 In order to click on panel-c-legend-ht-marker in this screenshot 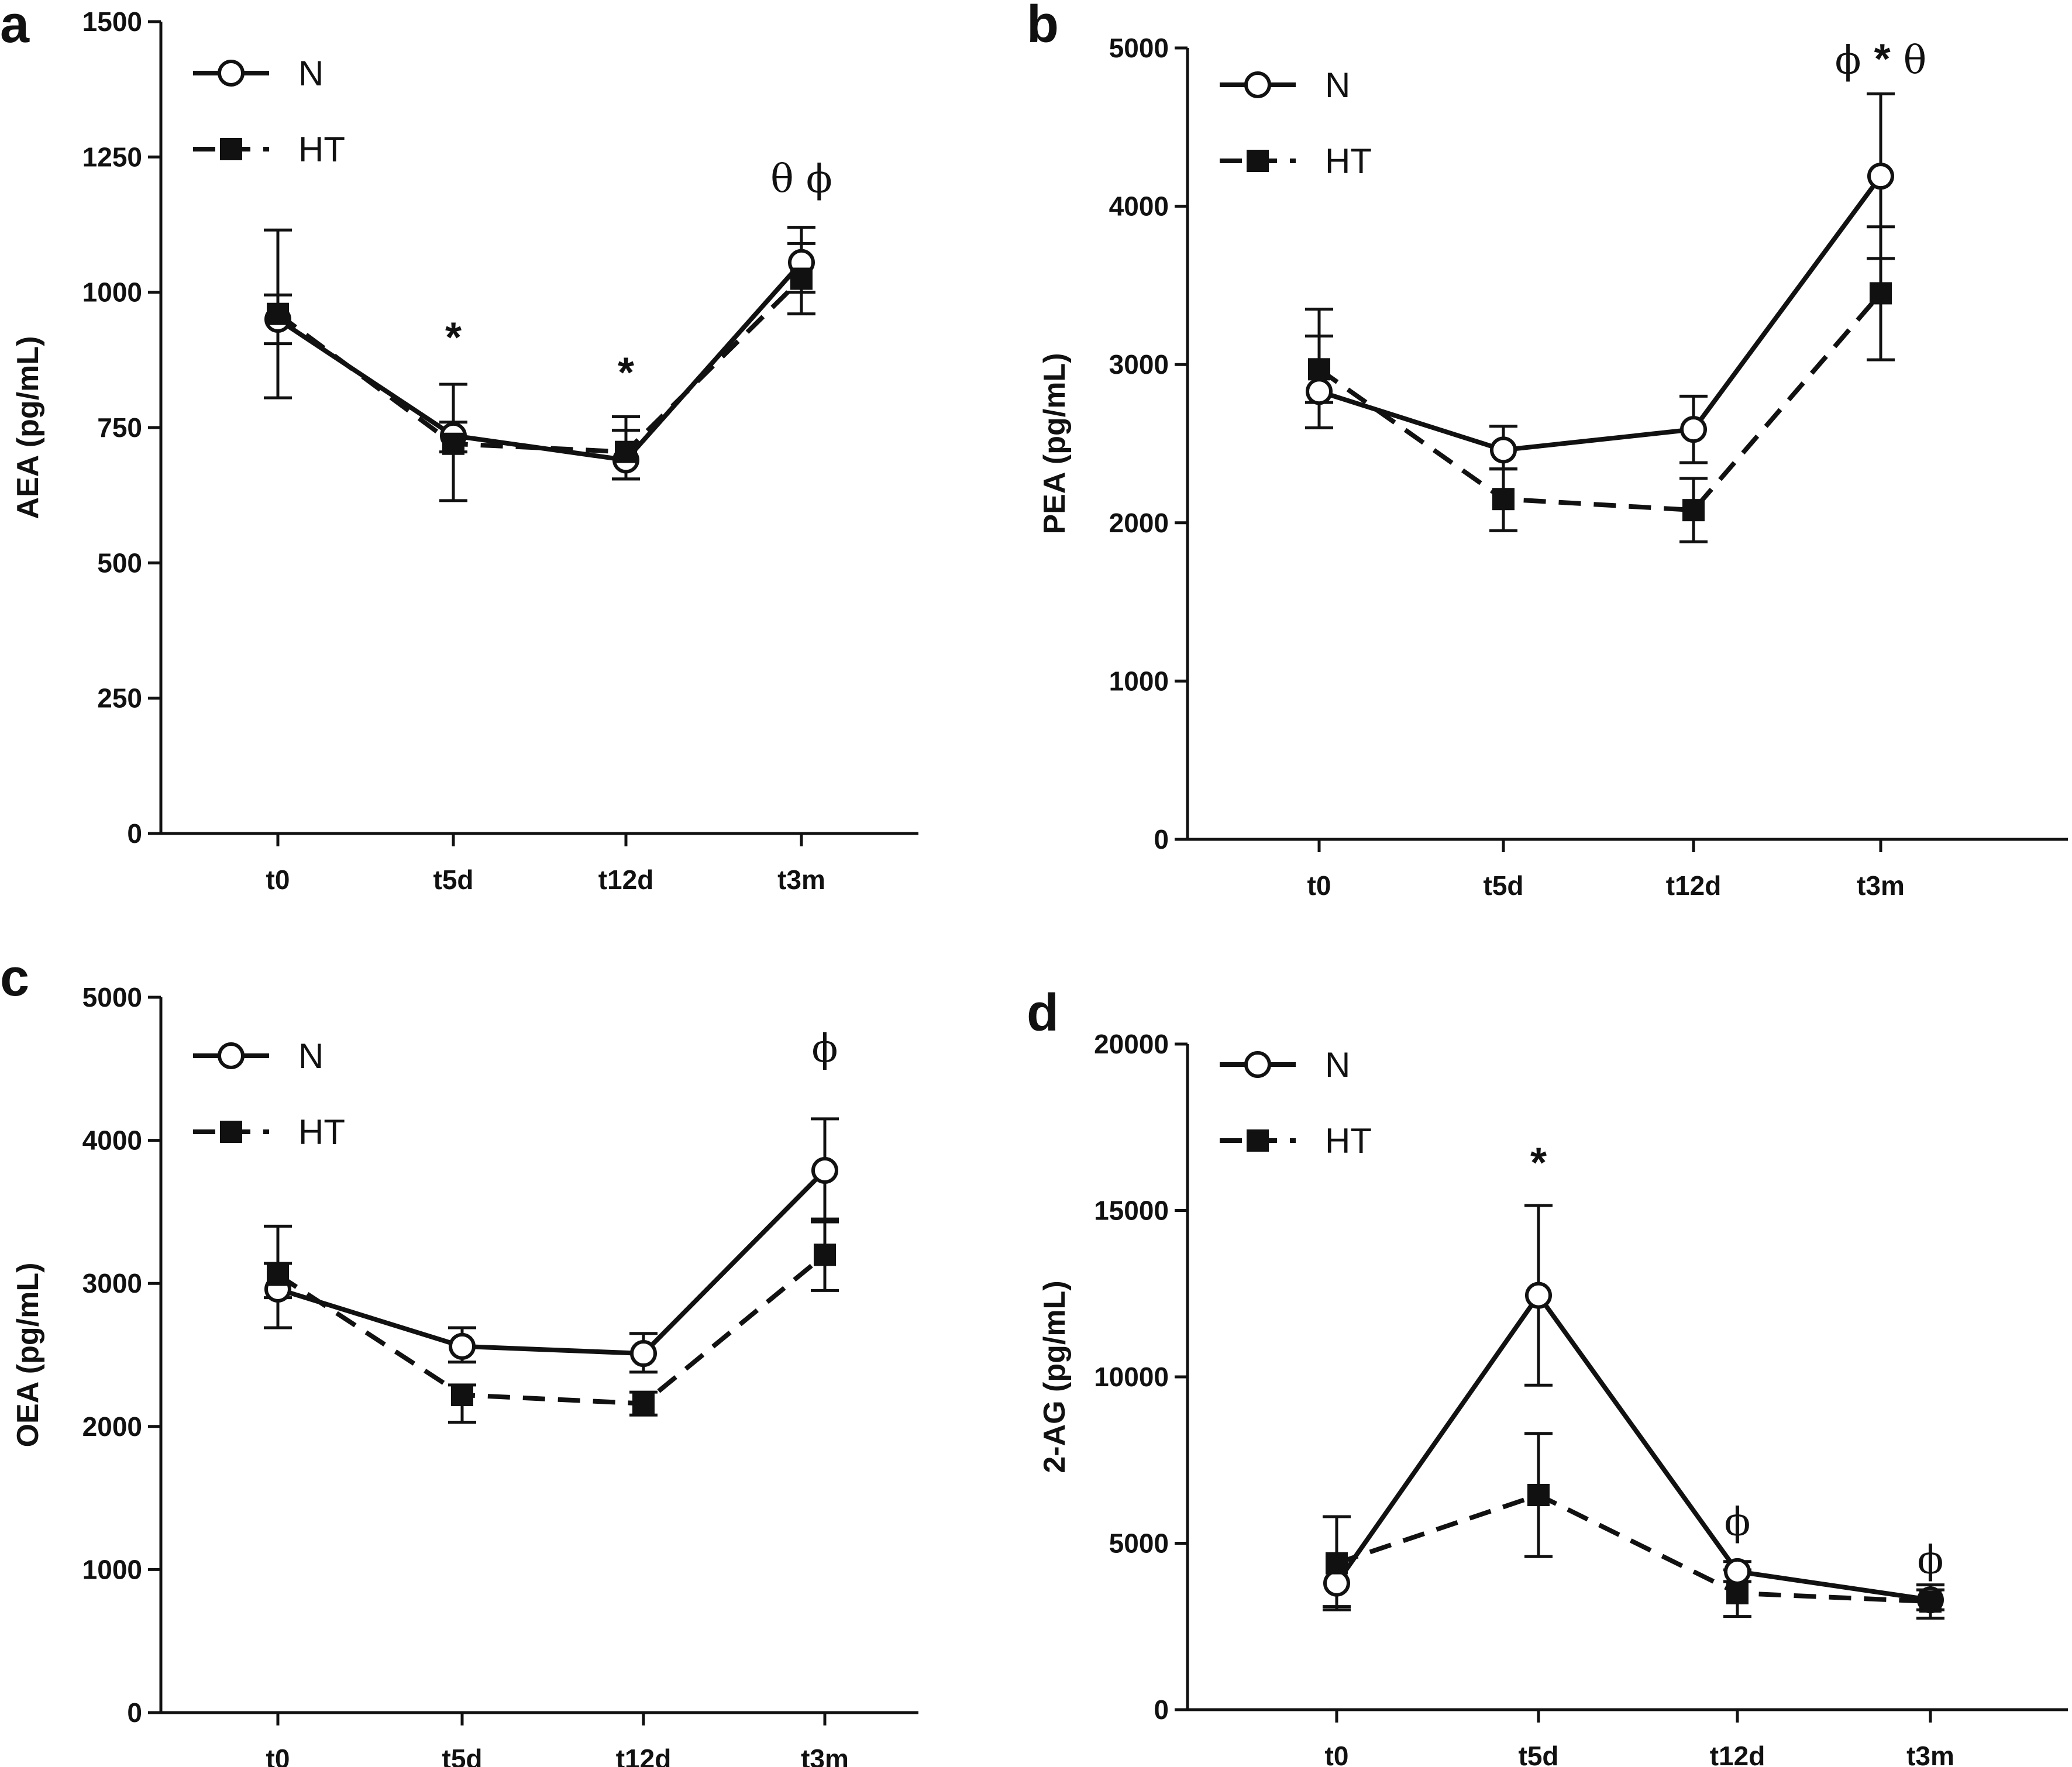, I will do `click(231, 1132)`.